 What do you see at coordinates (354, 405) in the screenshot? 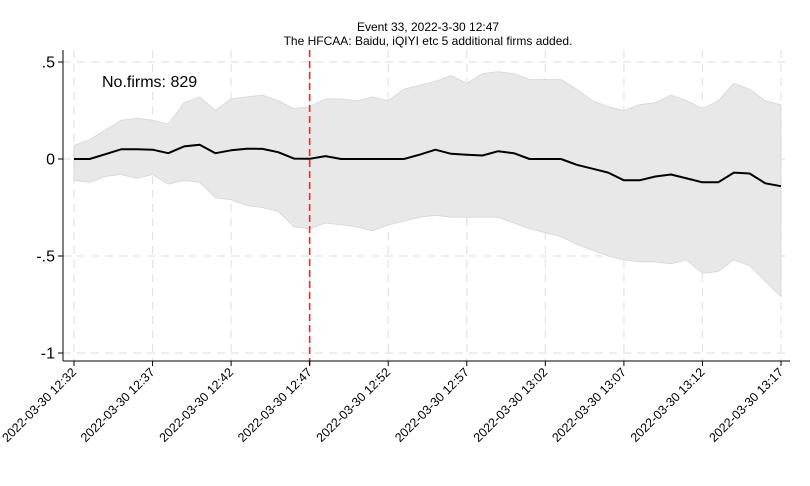
I see `x-tick-label-4: 2022-03-30 12:52` at bounding box center [354, 405].